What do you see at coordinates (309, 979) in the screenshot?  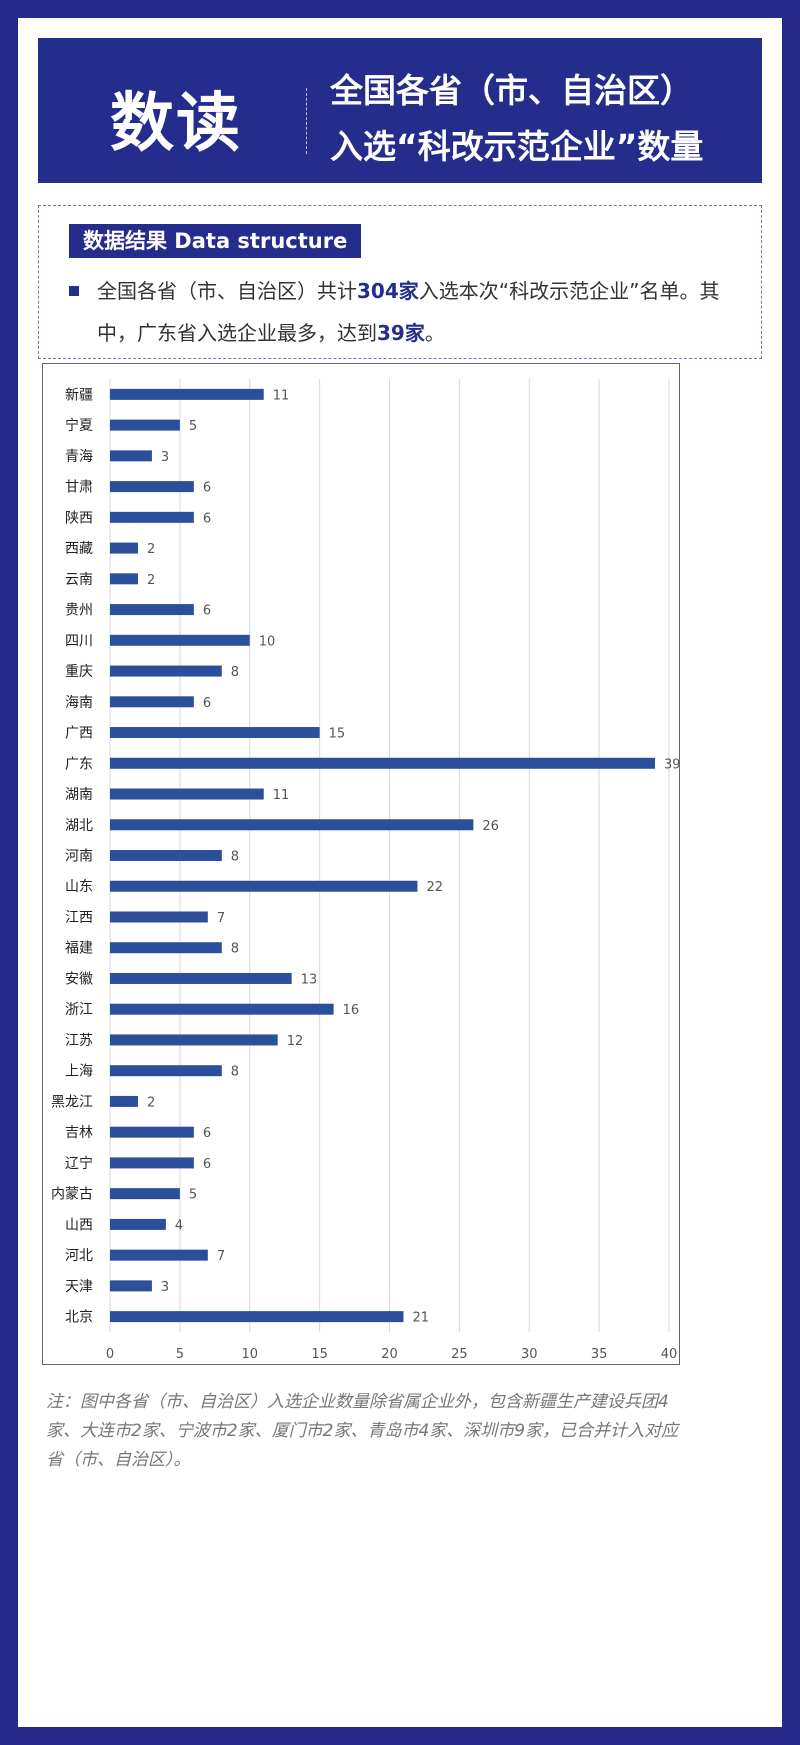 I see `data-label: 13` at bounding box center [309, 979].